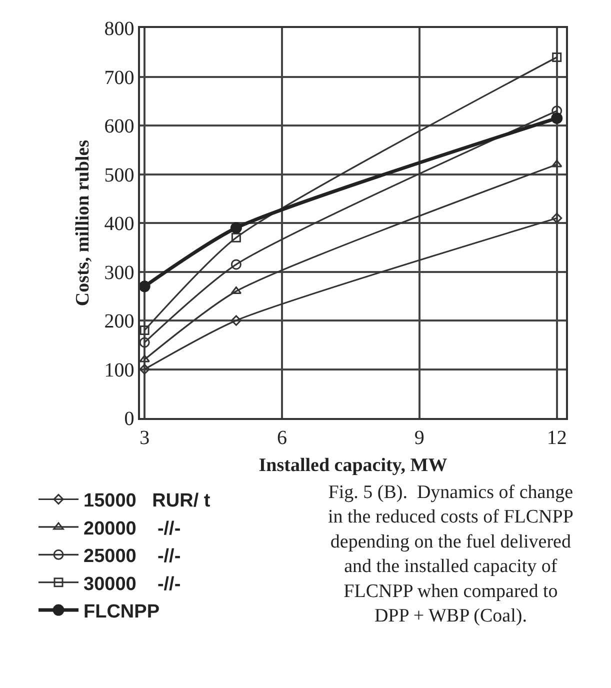  Describe the element at coordinates (119, 224) in the screenshot. I see `y-tick-label: 400` at that location.